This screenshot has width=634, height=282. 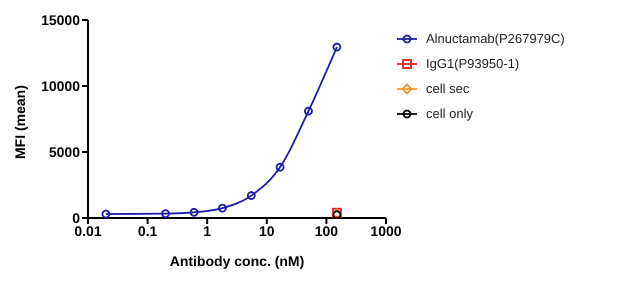 I want to click on y-tick-label: 15000, so click(x=60, y=20).